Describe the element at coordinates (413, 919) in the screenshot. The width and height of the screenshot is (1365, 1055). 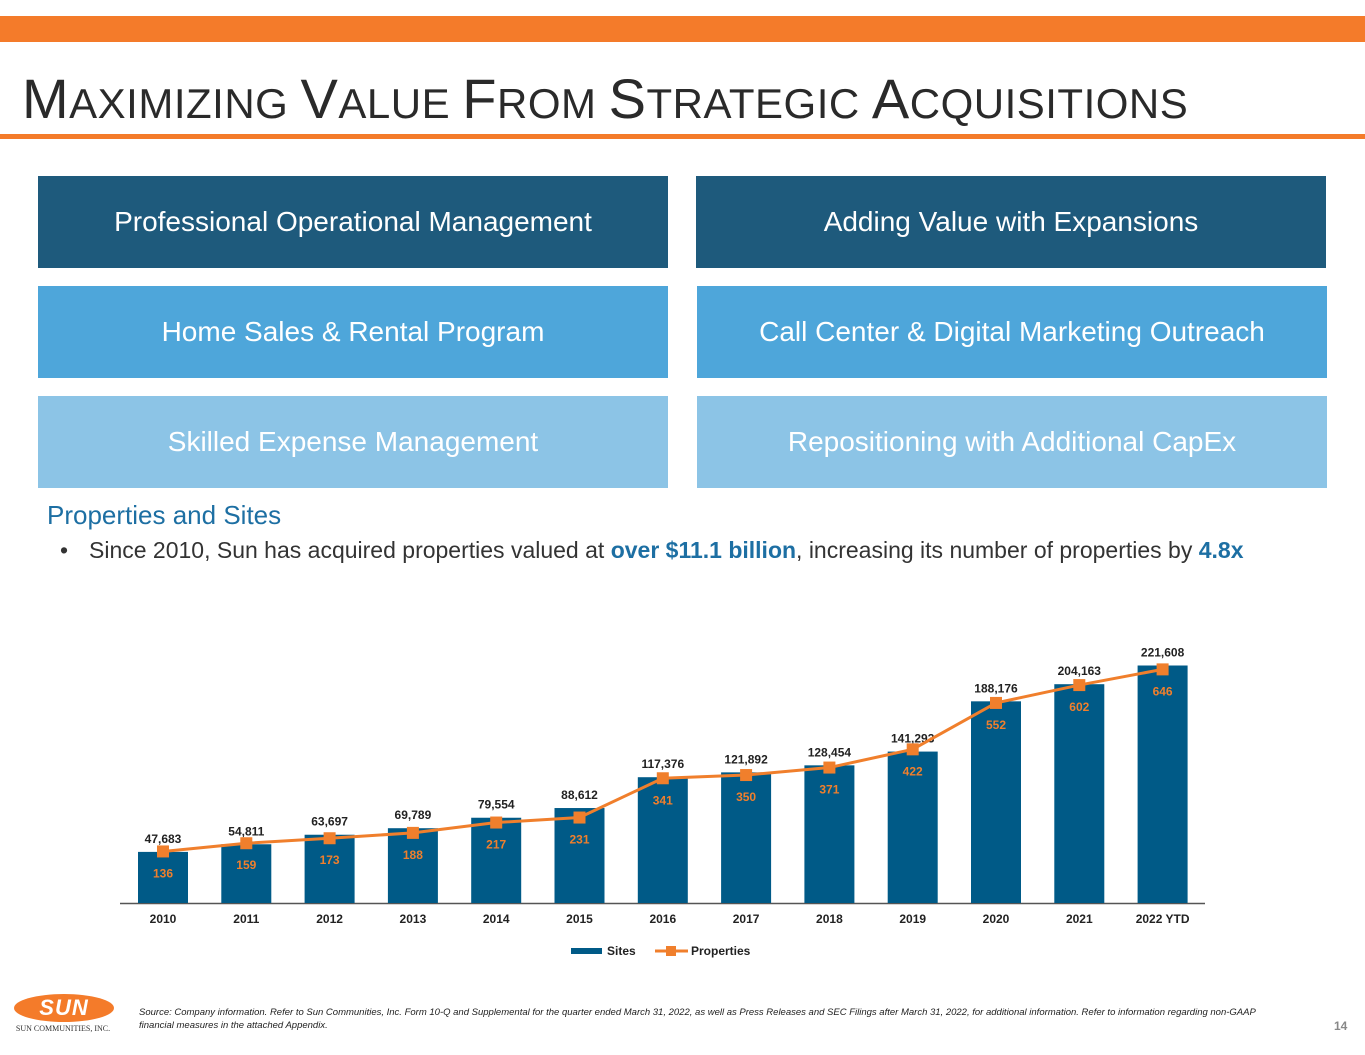
I see `x-tick-label-3: 2013` at that location.